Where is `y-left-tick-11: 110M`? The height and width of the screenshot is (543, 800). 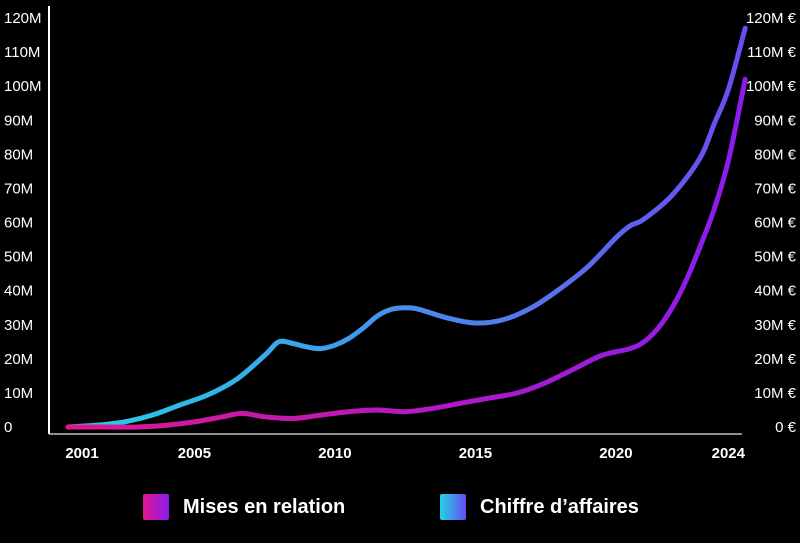 y-left-tick-11: 110M is located at coordinates (22, 52).